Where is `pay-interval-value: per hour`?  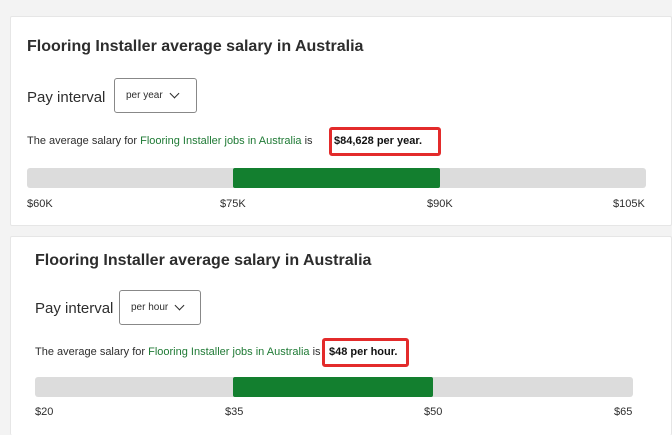 pay-interval-value: per hour is located at coordinates (150, 307).